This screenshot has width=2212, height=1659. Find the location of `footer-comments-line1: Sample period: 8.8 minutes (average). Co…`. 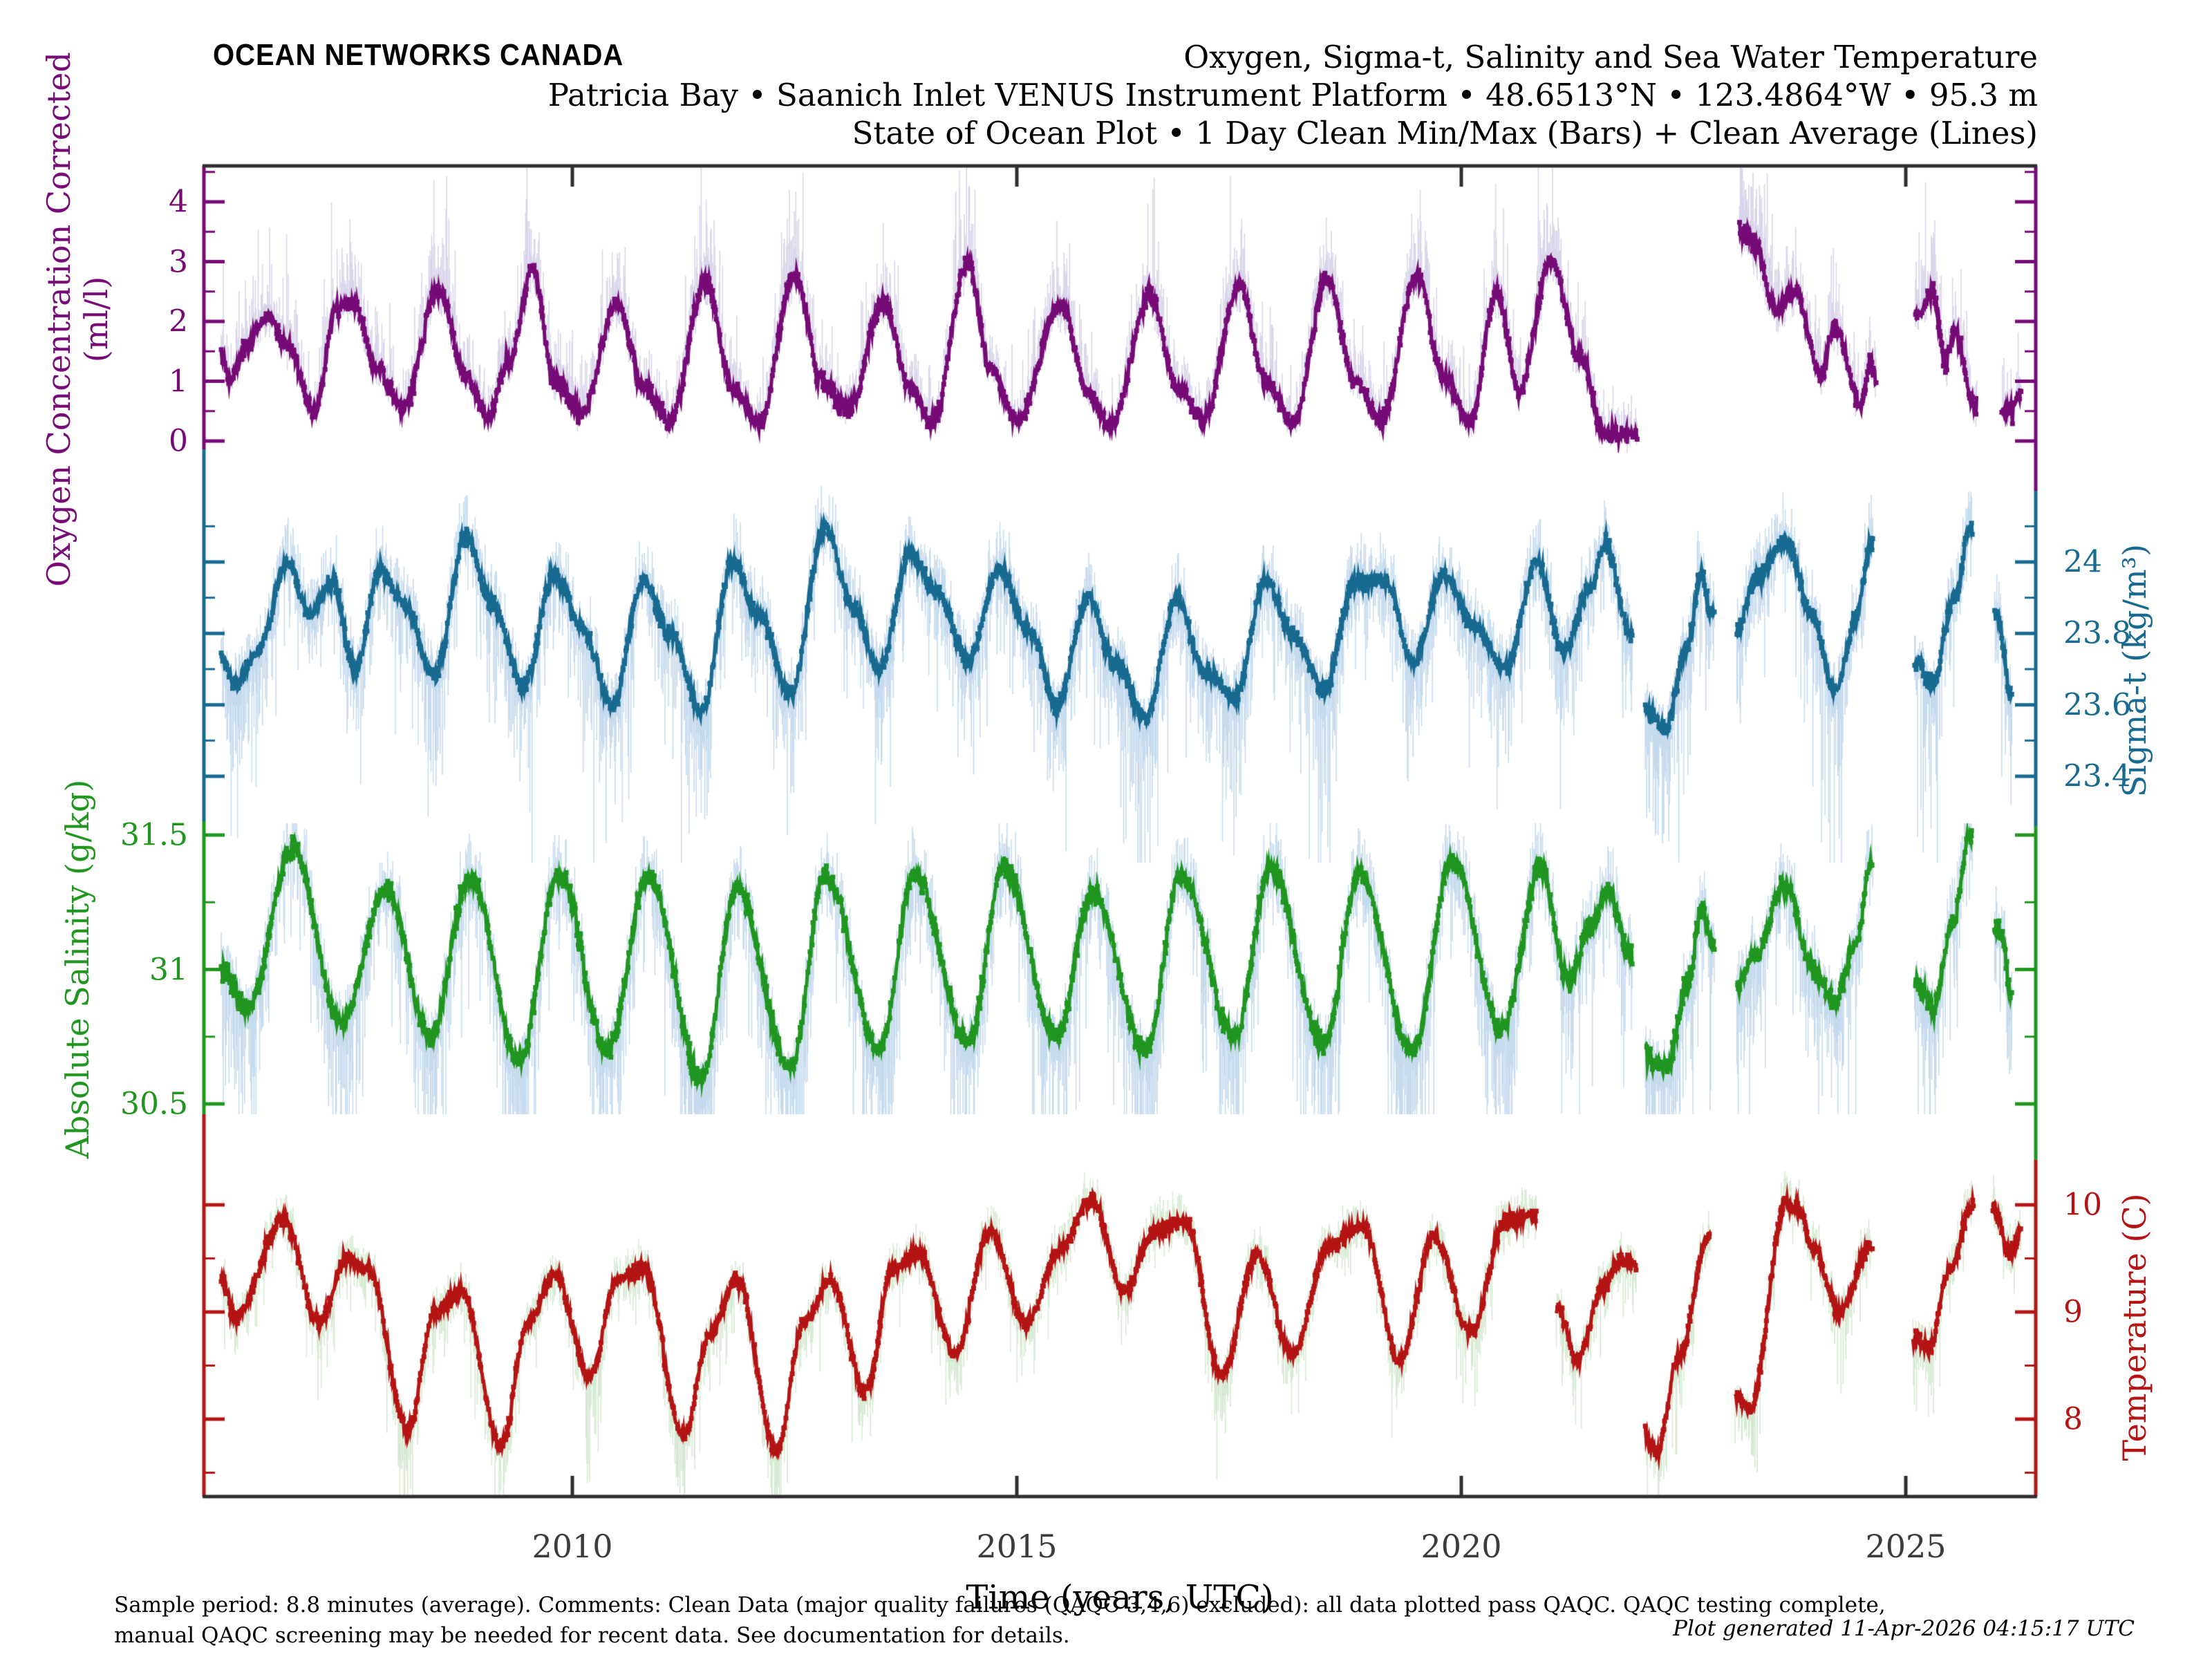

footer-comments-line1: Sample period: 8.8 minutes (average). Co… is located at coordinates (1000, 1605).